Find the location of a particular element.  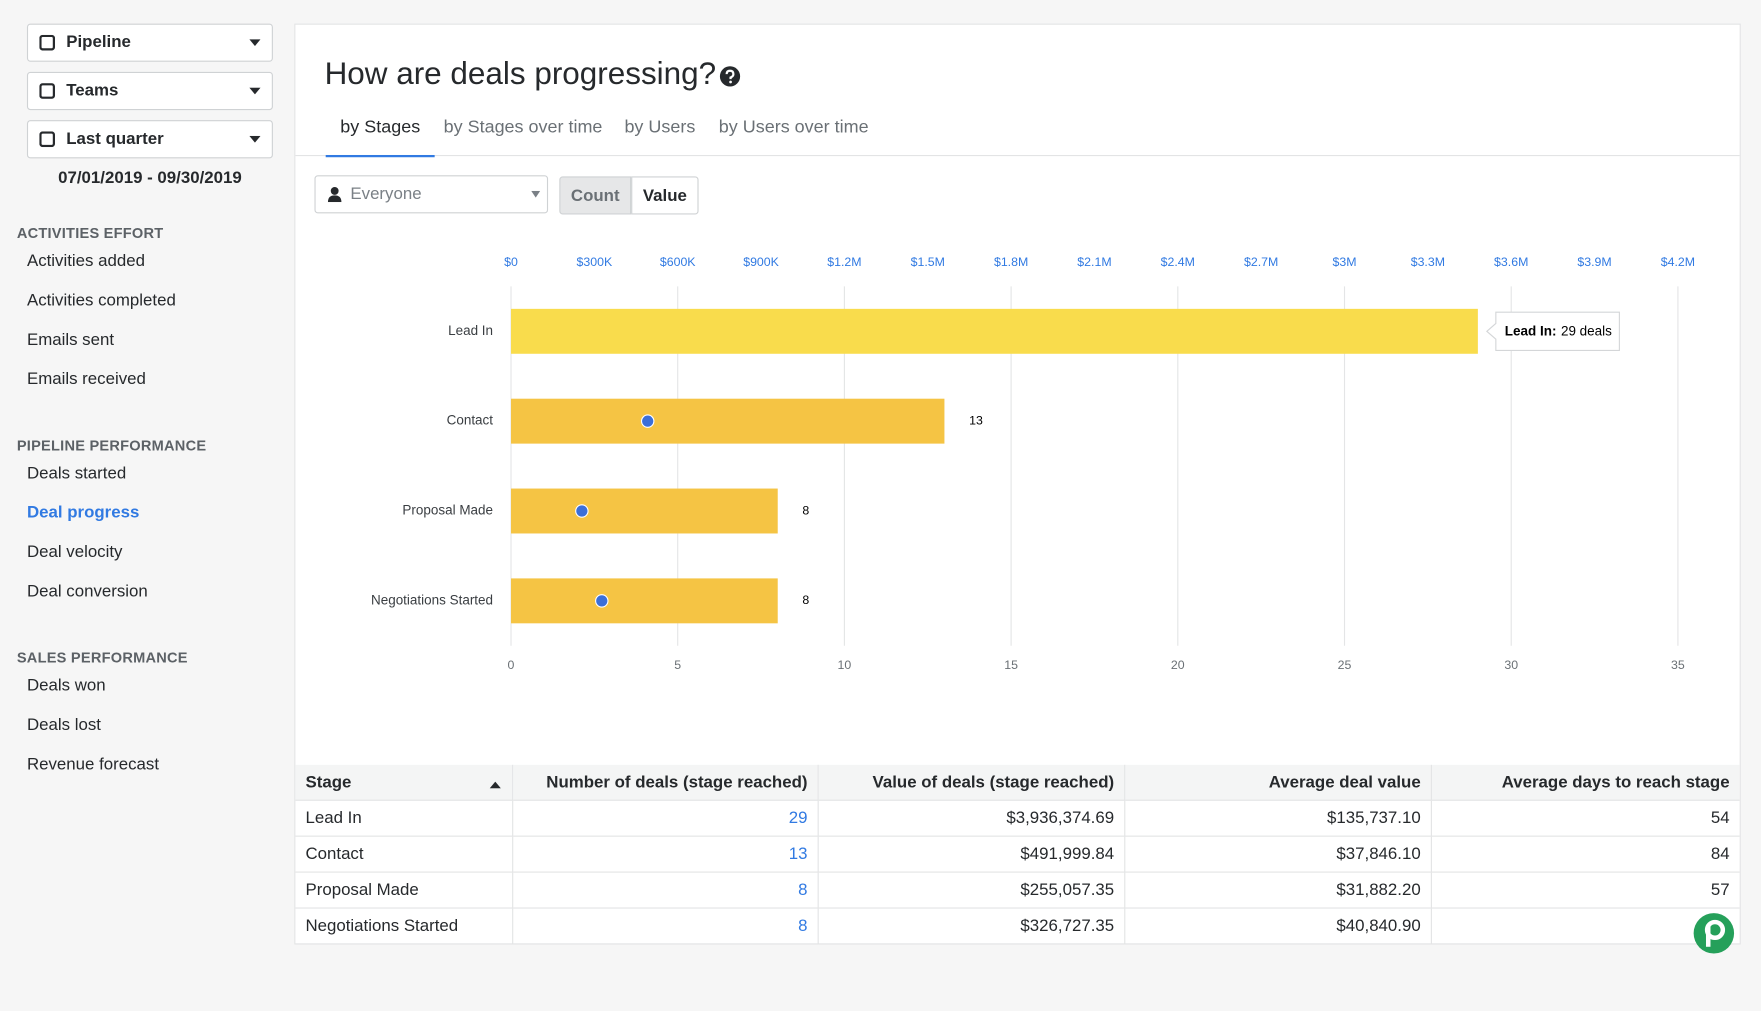

nav-item: Deal conversion is located at coordinates (87, 591).